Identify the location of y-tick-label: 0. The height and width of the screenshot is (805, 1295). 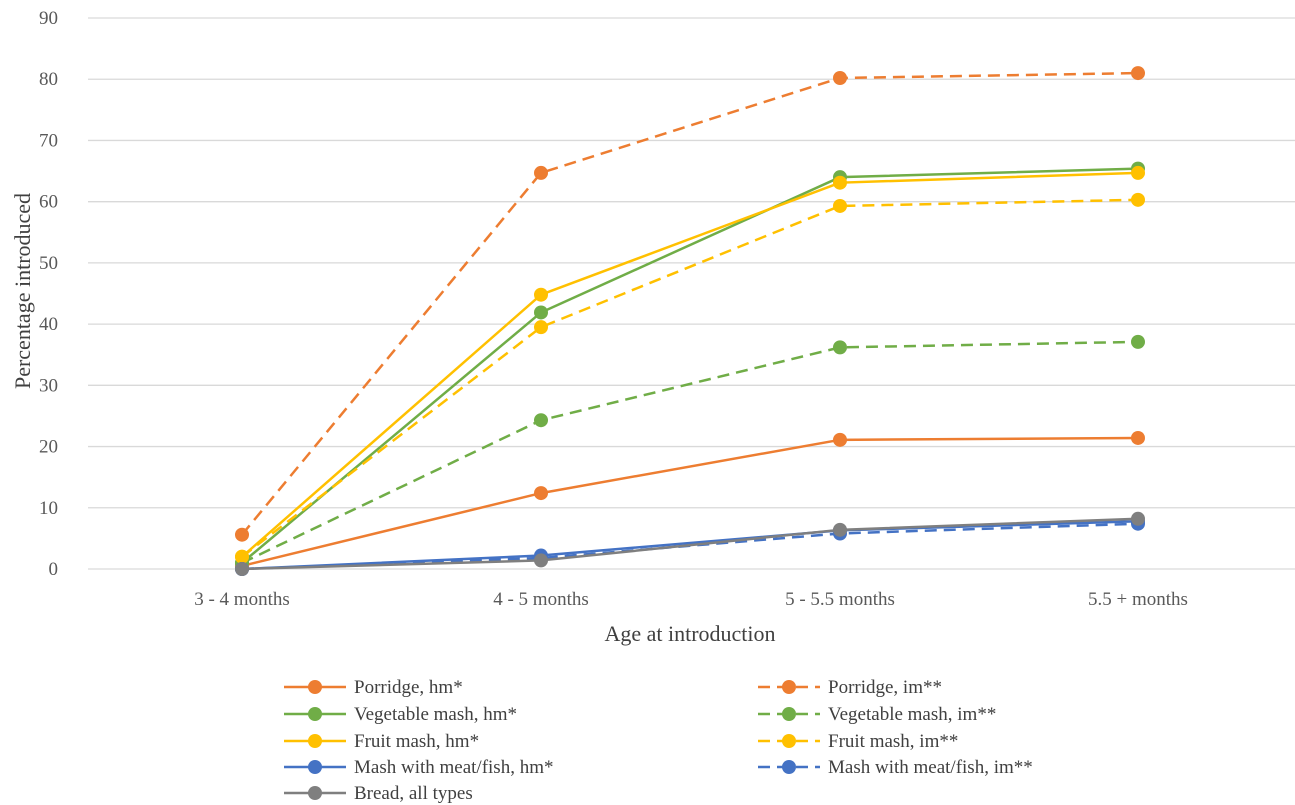
(54, 569).